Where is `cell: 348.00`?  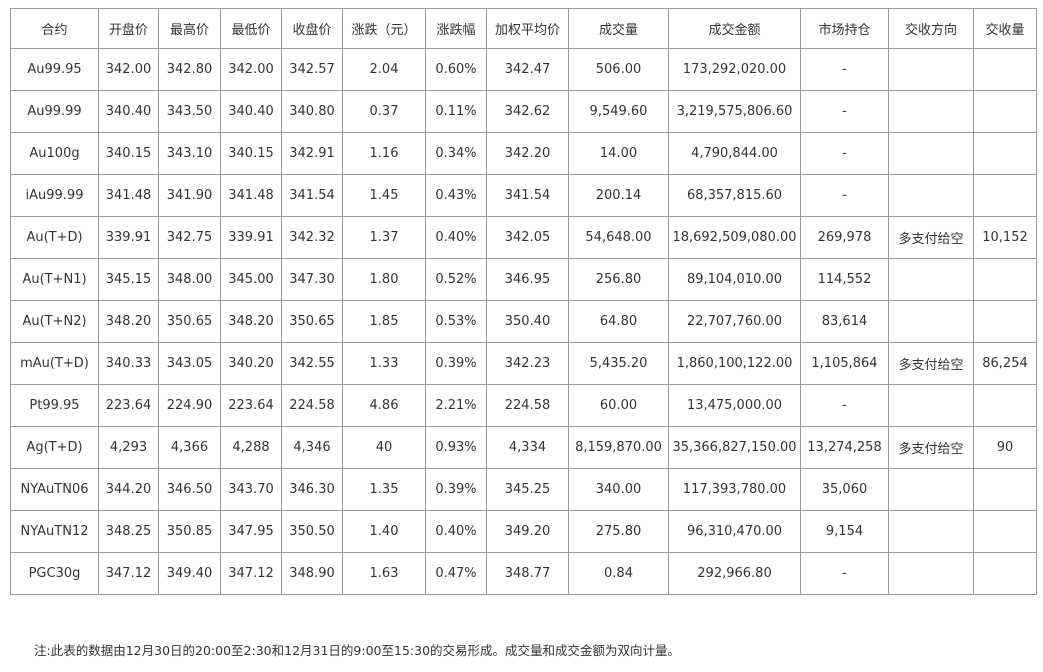
cell: 348.00 is located at coordinates (189, 279).